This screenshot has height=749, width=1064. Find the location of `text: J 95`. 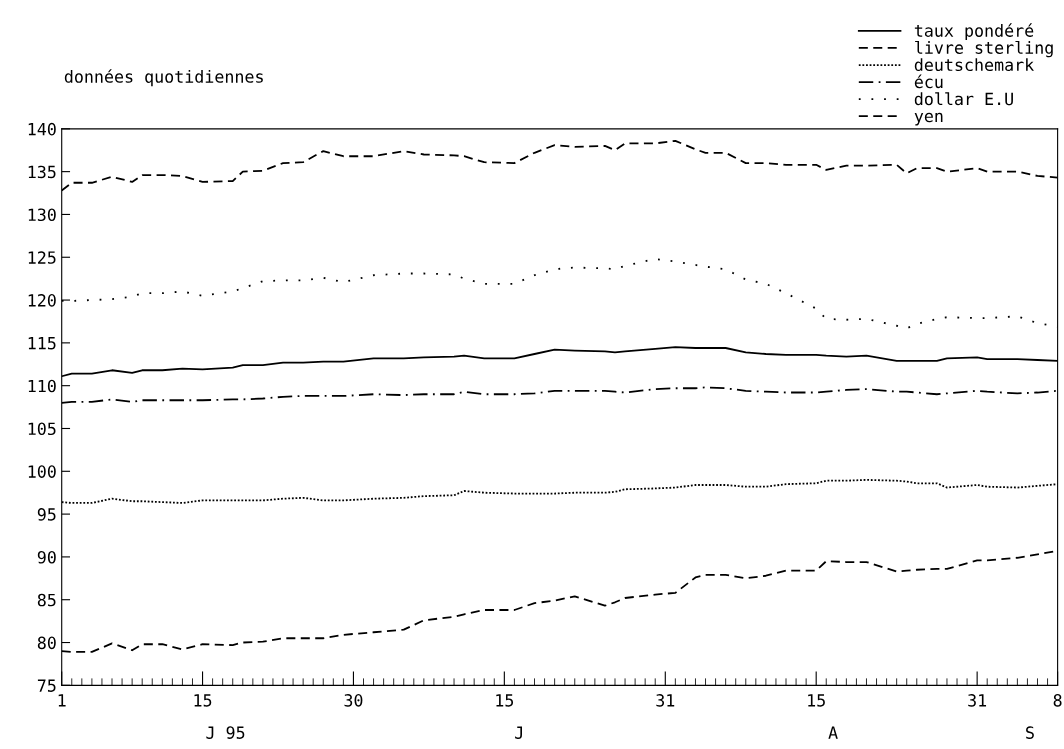

text: J 95 is located at coordinates (225, 732).